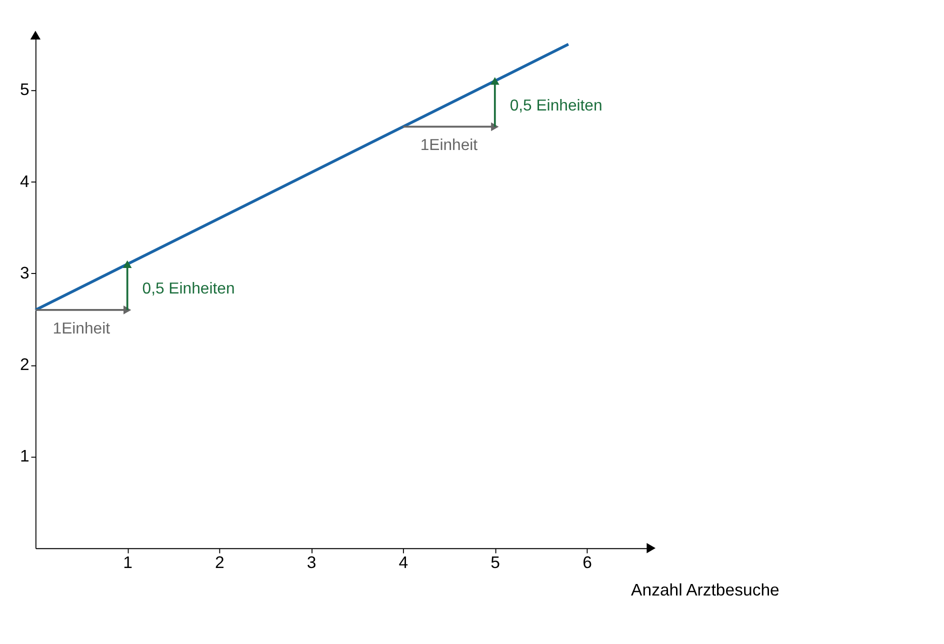 This screenshot has height=644, width=944. What do you see at coordinates (403, 562) in the screenshot?
I see `x-tick-label: 4` at bounding box center [403, 562].